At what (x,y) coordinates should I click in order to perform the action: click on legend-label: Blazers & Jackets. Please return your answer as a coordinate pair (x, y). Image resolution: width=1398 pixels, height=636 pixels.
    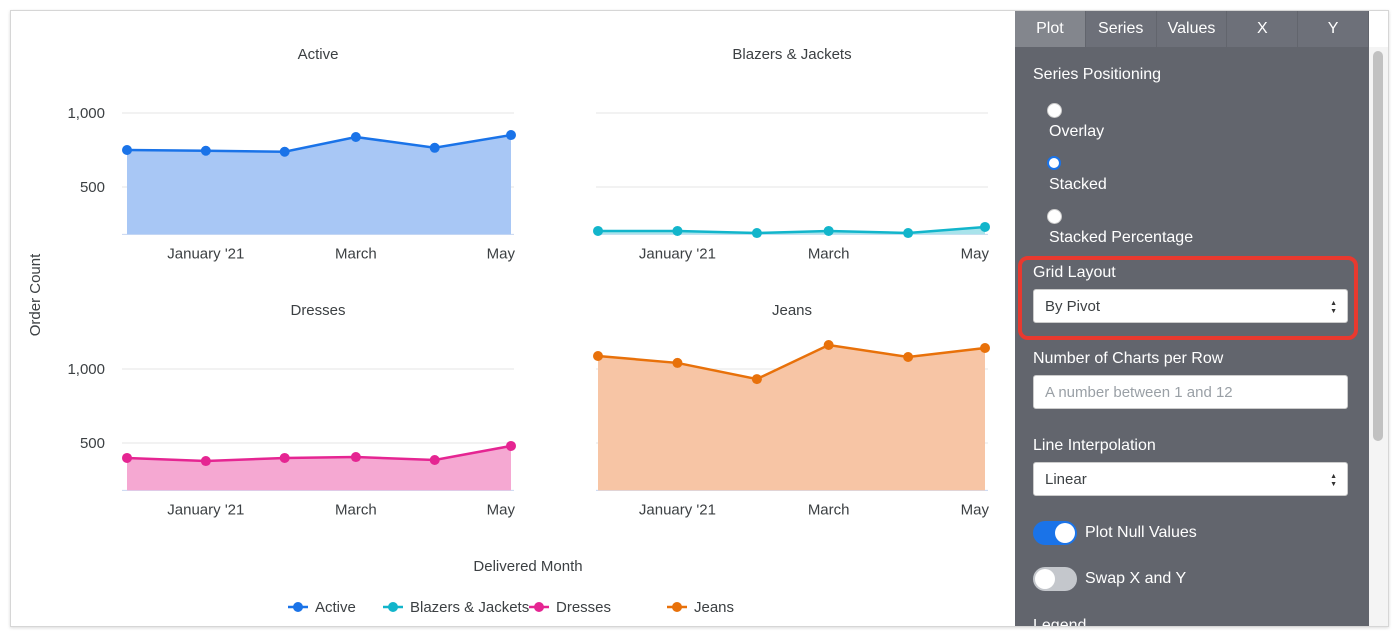
    Looking at the image, I should click on (469, 607).